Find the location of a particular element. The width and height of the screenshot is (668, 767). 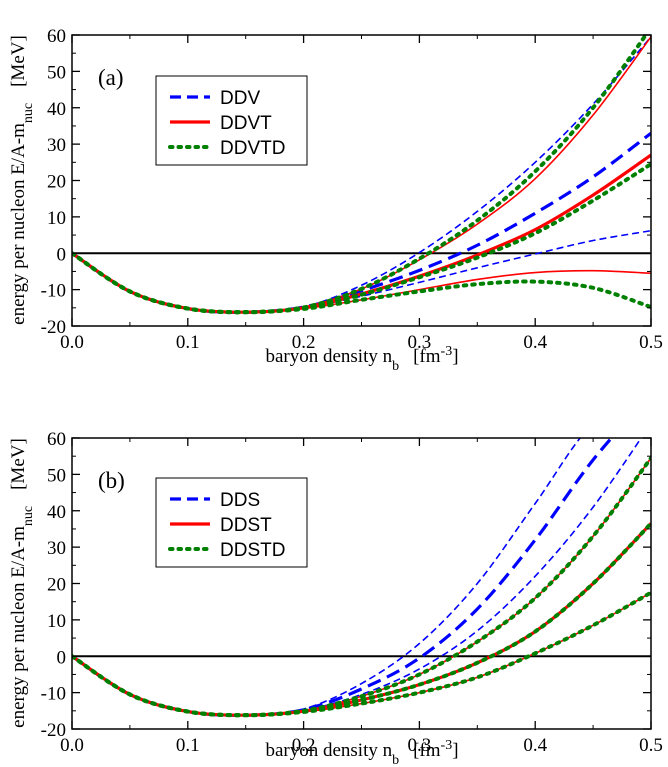

panel-a-ytick-label: -20 is located at coordinates (53, 327).